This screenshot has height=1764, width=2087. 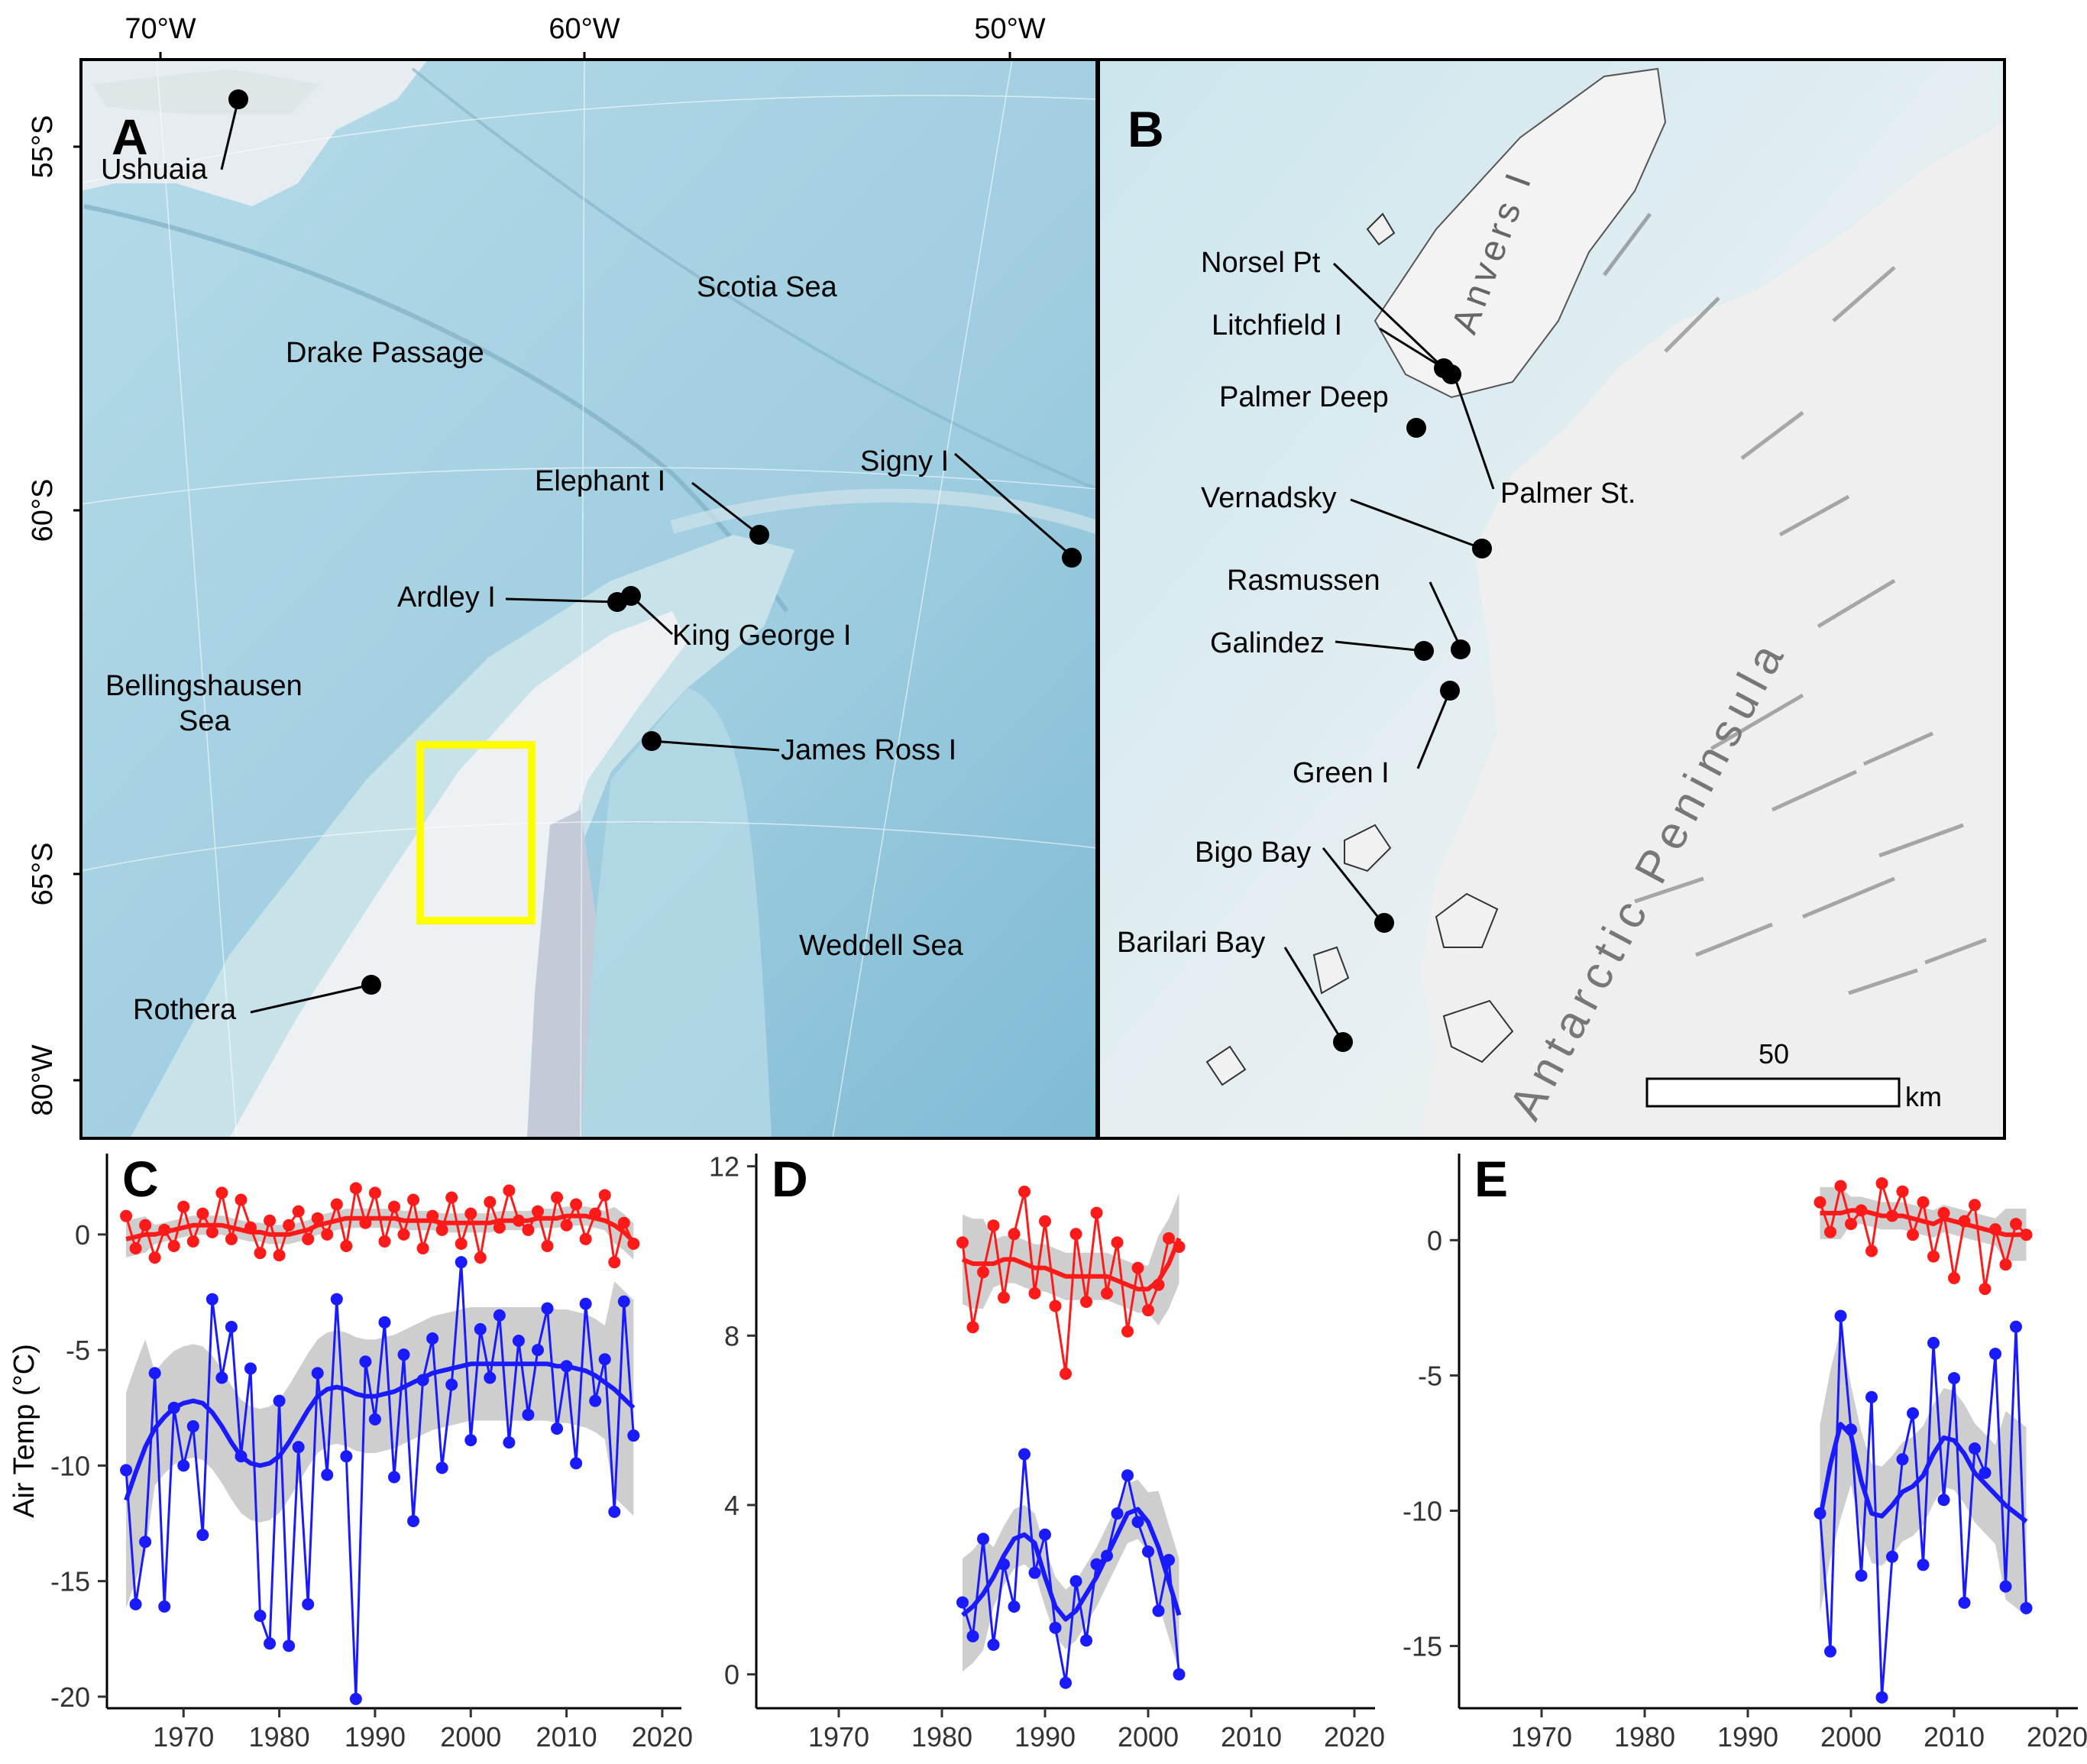 I want to click on confidence-band, so click(x=1071, y=1259).